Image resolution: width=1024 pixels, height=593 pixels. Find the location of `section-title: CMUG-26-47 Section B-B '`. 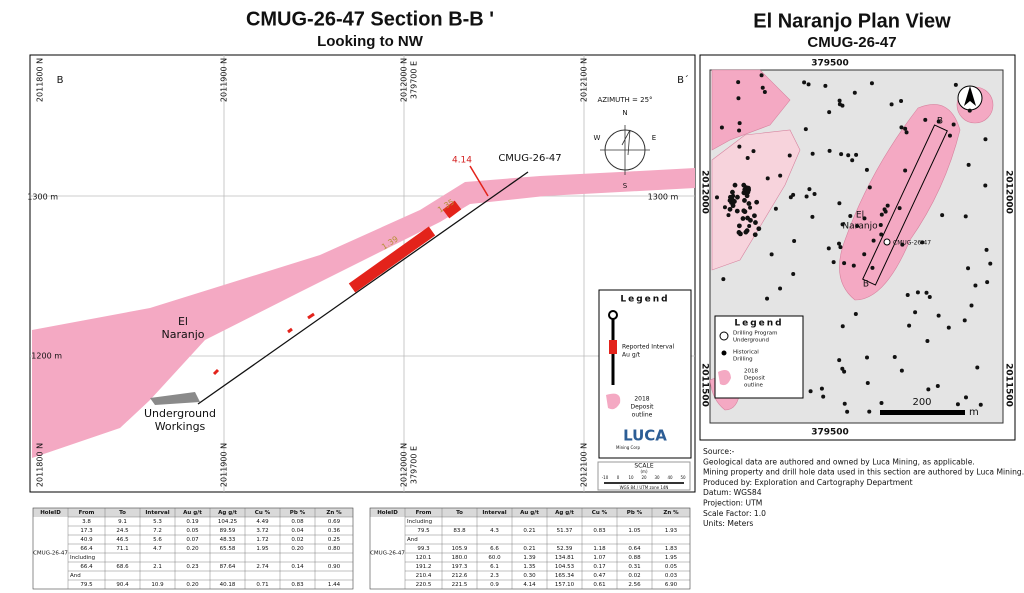

section-title: CMUG-26-47 Section B-B ' is located at coordinates (370, 19).